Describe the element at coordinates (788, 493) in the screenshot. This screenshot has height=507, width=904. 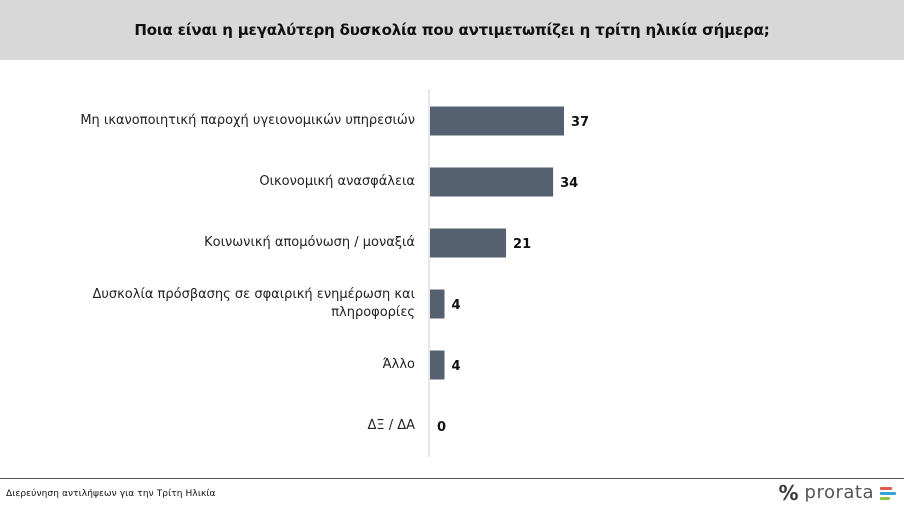
I see `percent-icon: %` at that location.